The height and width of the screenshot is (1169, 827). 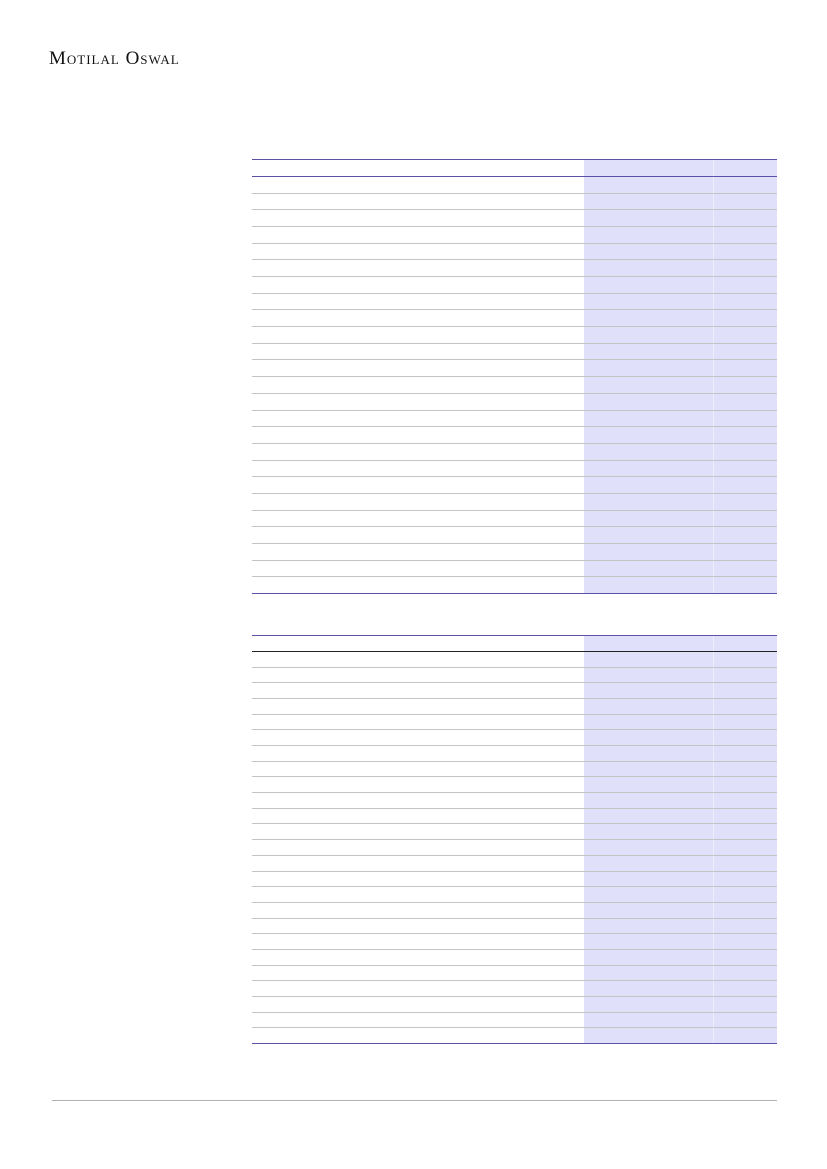 I want to click on company-logo: Motilal Oswal, so click(x=114, y=58).